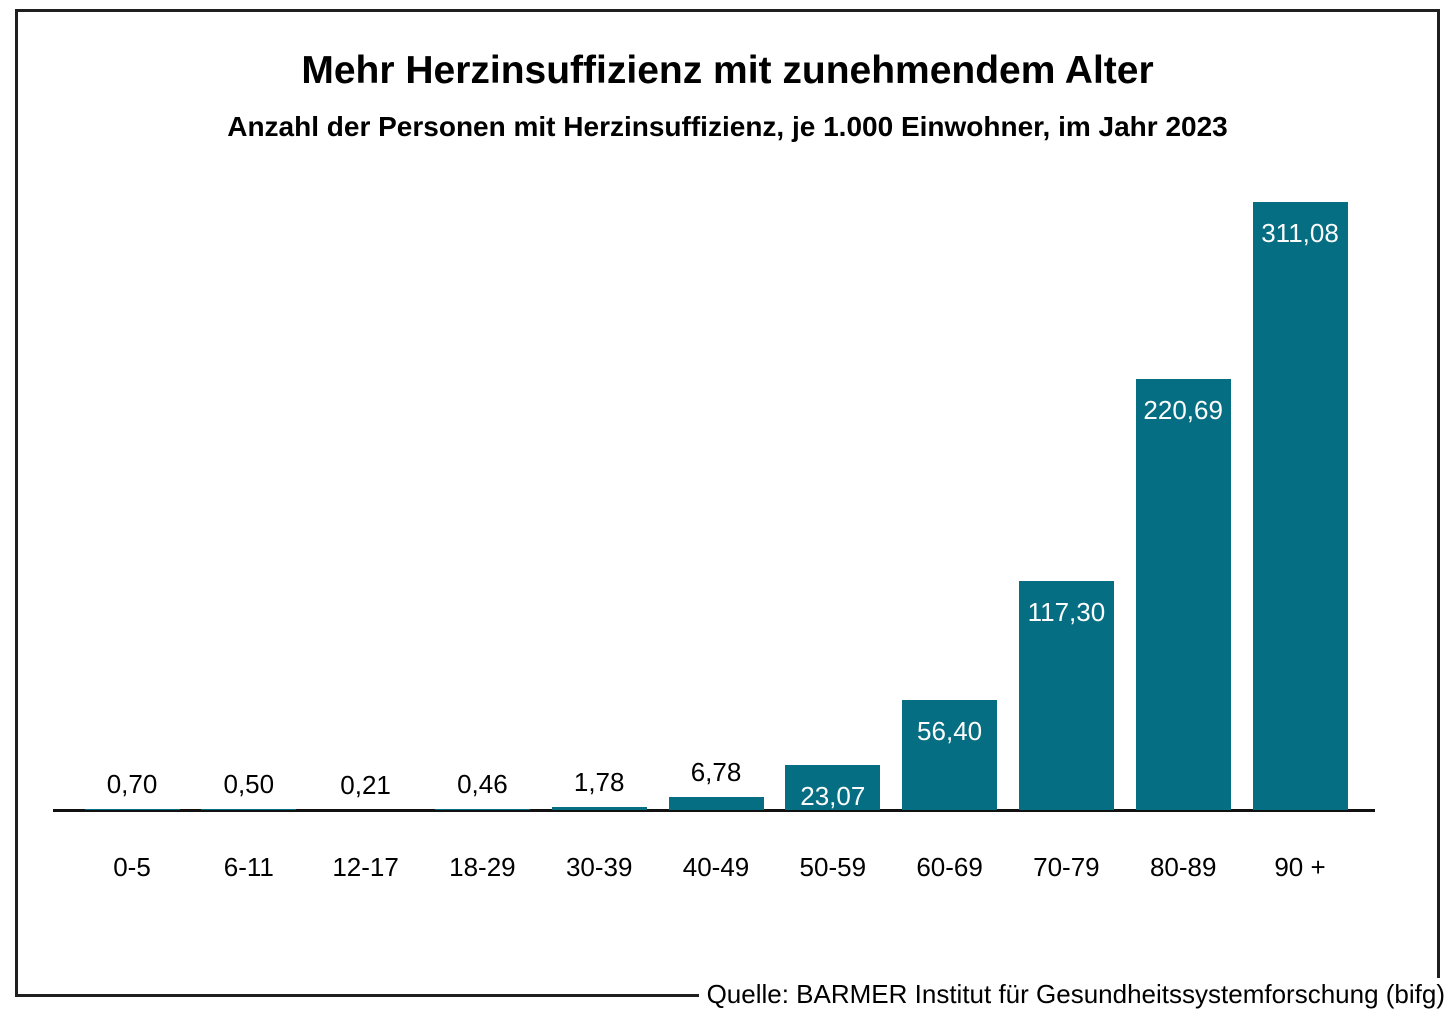 Image resolution: width=1455 pixels, height=1020 pixels. What do you see at coordinates (482, 867) in the screenshot?
I see `x-axis-category-label: 18-29` at bounding box center [482, 867].